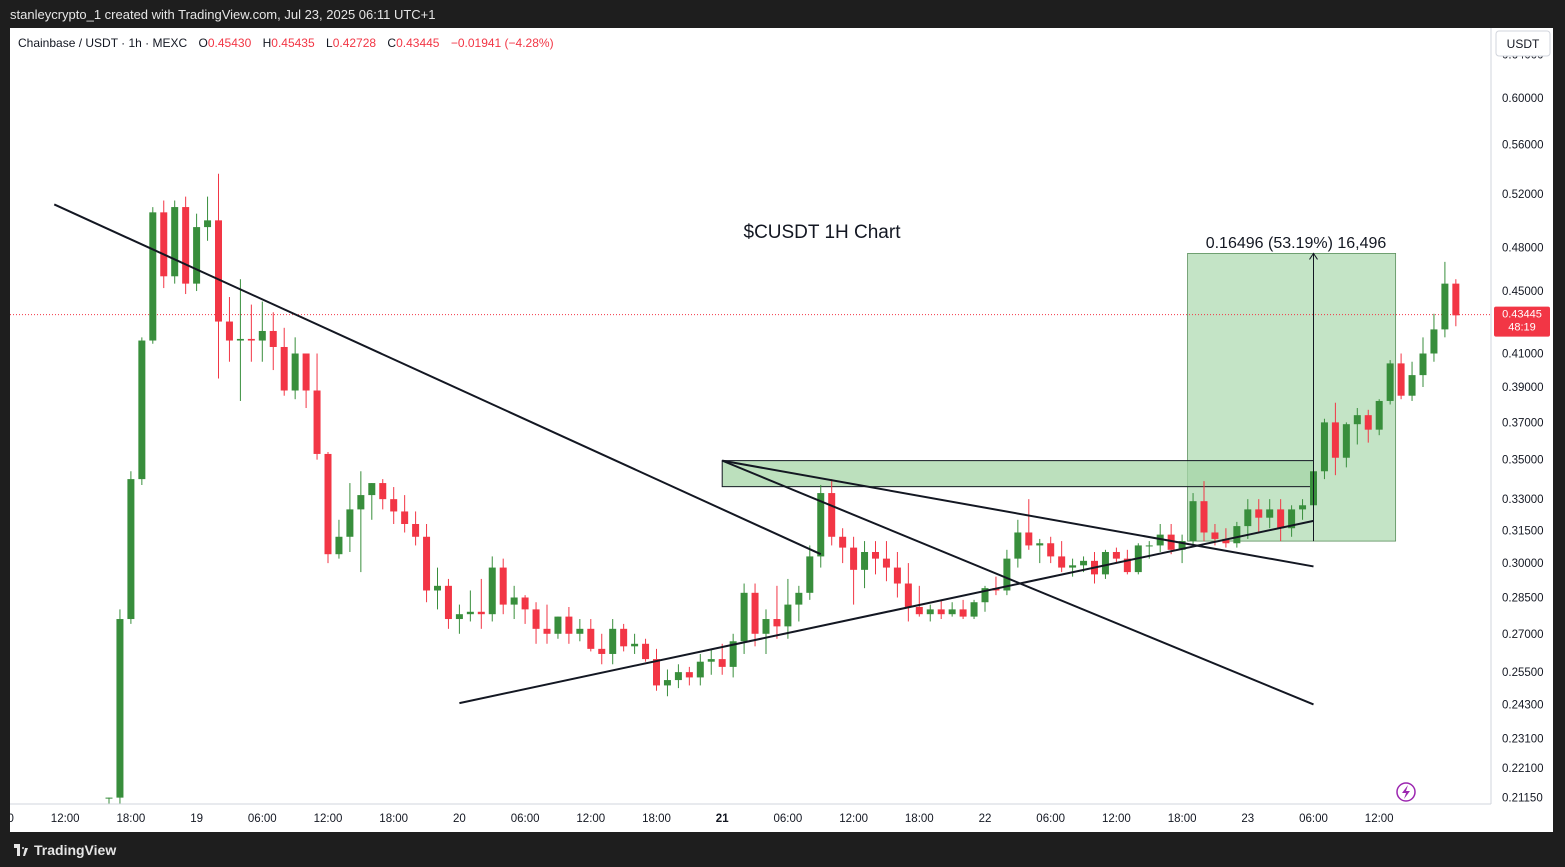 Image resolution: width=1565 pixels, height=867 pixels. I want to click on currency-button-label: USDT, so click(1523, 44).